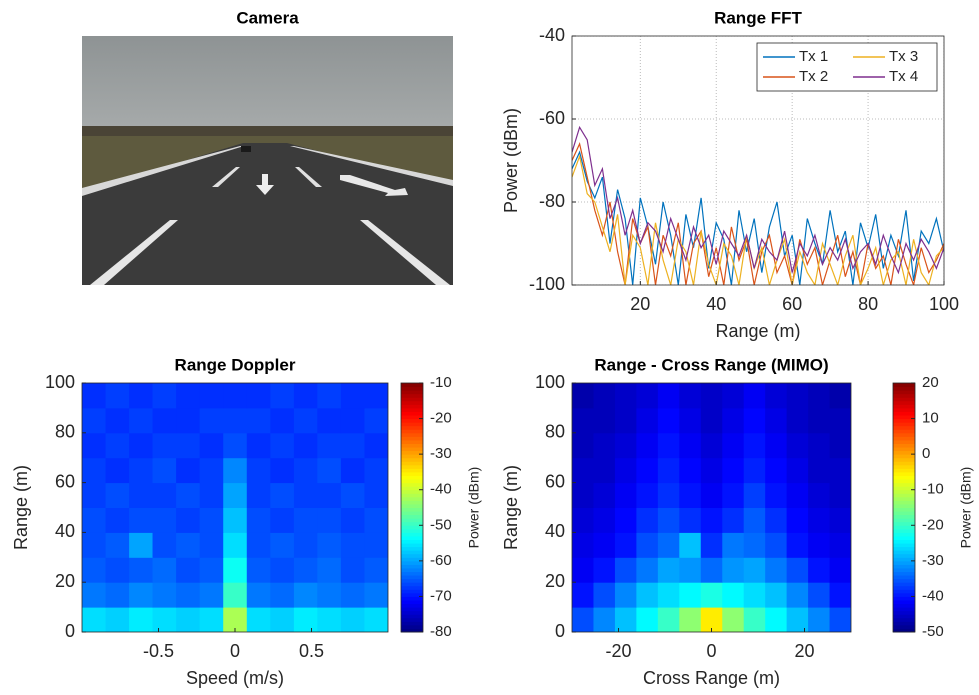  What do you see at coordinates (847, 67) in the screenshot?
I see `legend-box` at bounding box center [847, 67].